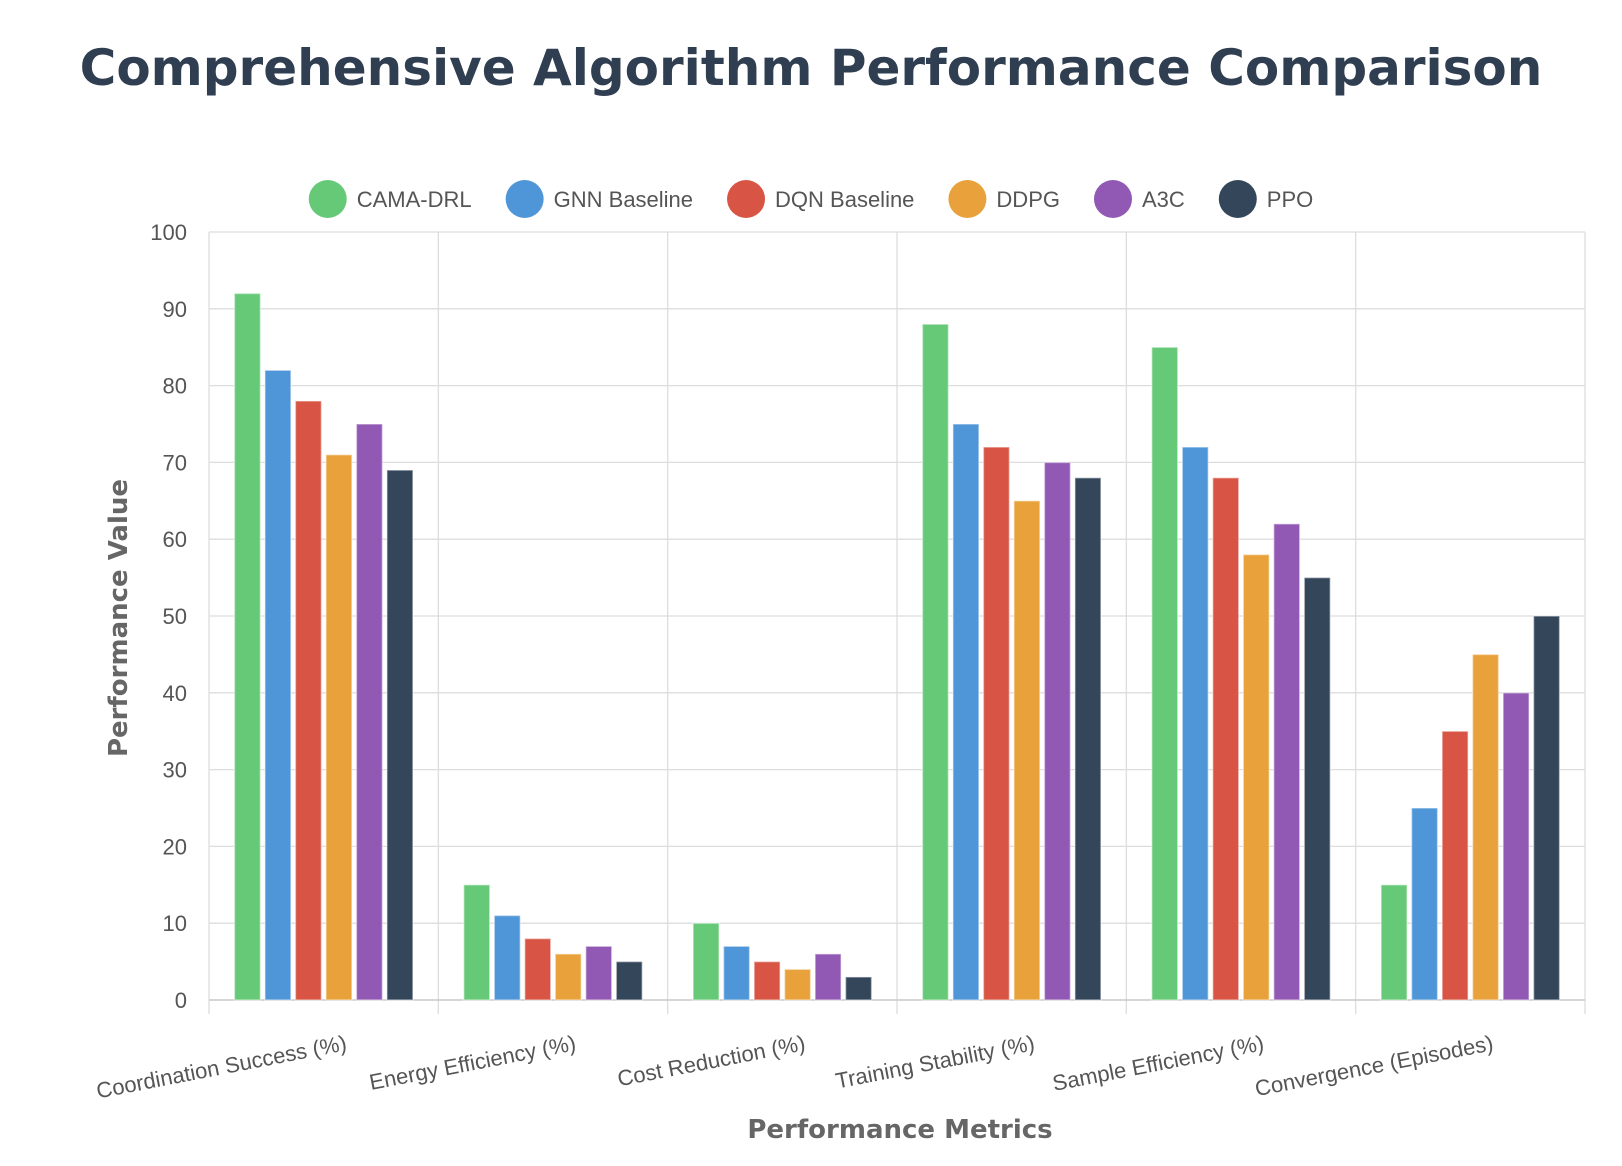 The height and width of the screenshot is (1166, 1622). Describe the element at coordinates (175, 386) in the screenshot. I see `y-tick-label: 80` at that location.